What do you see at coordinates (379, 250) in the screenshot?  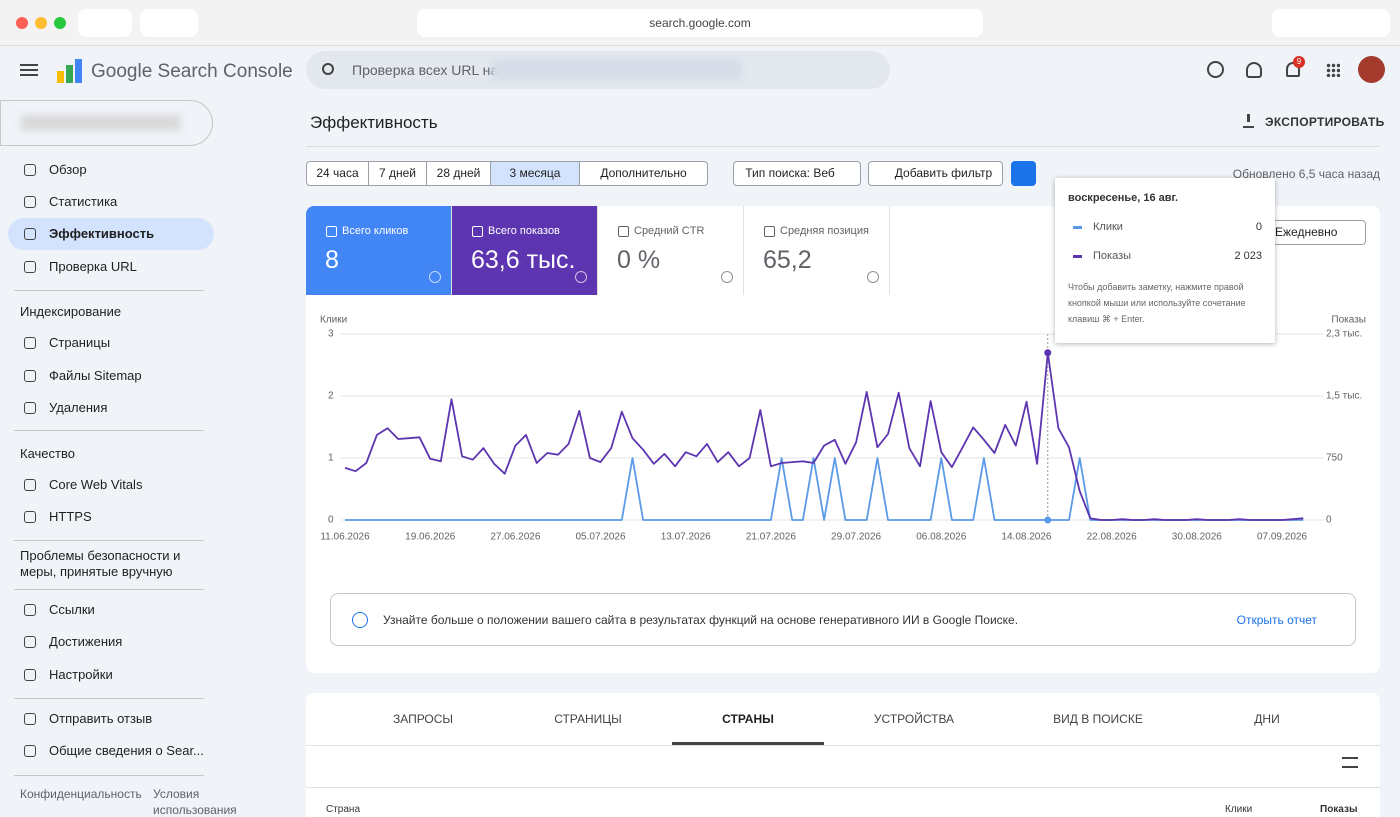 I see `metric-card: Всего кликов 8` at bounding box center [379, 250].